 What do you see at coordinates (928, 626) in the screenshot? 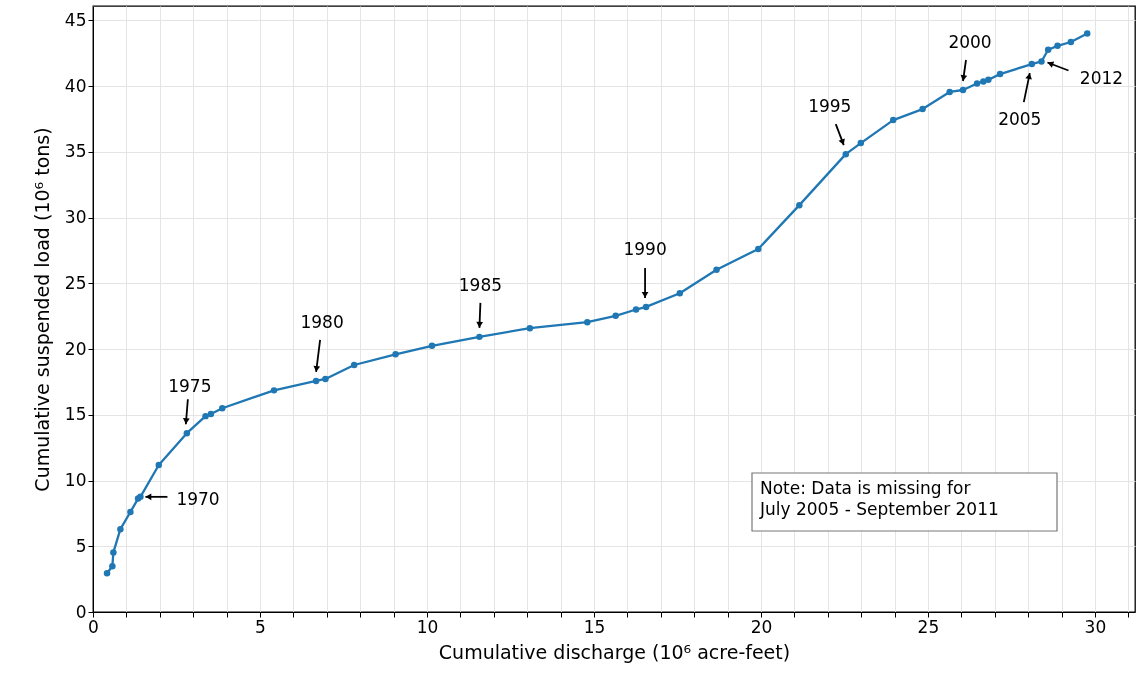
I see `x-tick-label: 25` at bounding box center [928, 626].